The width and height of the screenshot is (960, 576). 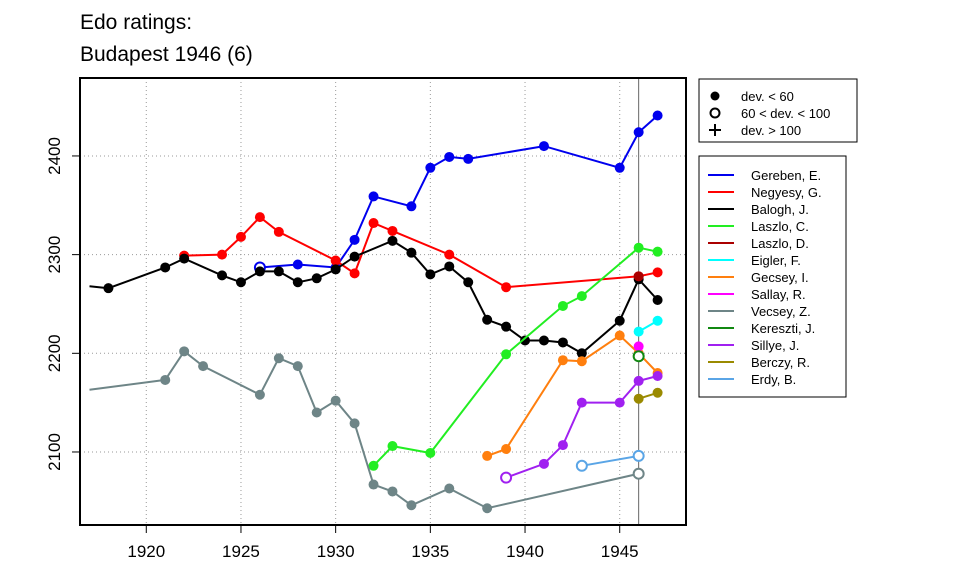 I want to click on series-legend-label-9: Kereszti, J., so click(x=783, y=328).